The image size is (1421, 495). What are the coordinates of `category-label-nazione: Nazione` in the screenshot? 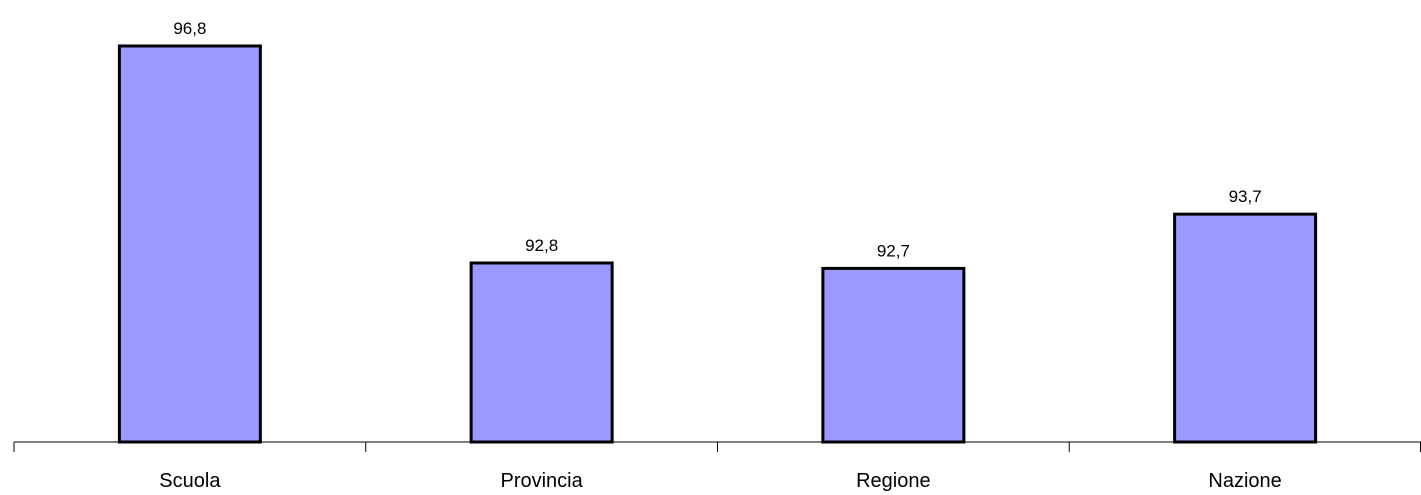 It's located at (1244, 481).